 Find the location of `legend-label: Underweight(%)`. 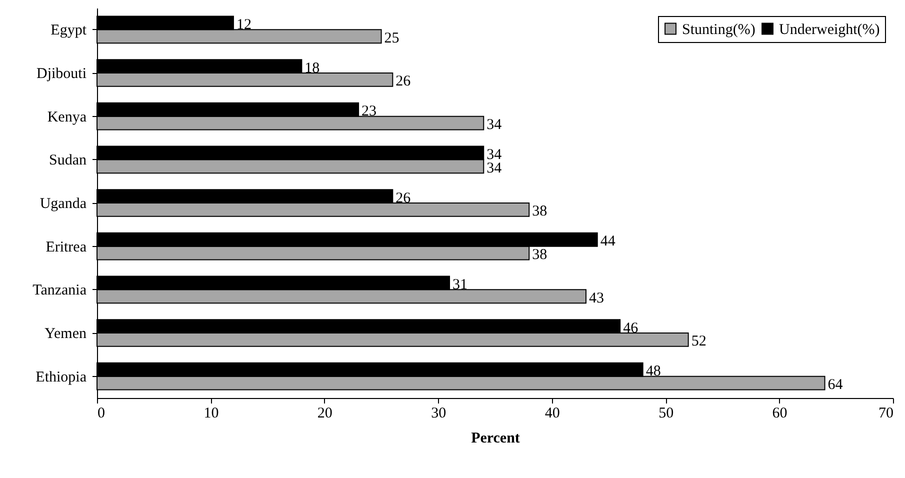

legend-label: Underweight(%) is located at coordinates (829, 30).